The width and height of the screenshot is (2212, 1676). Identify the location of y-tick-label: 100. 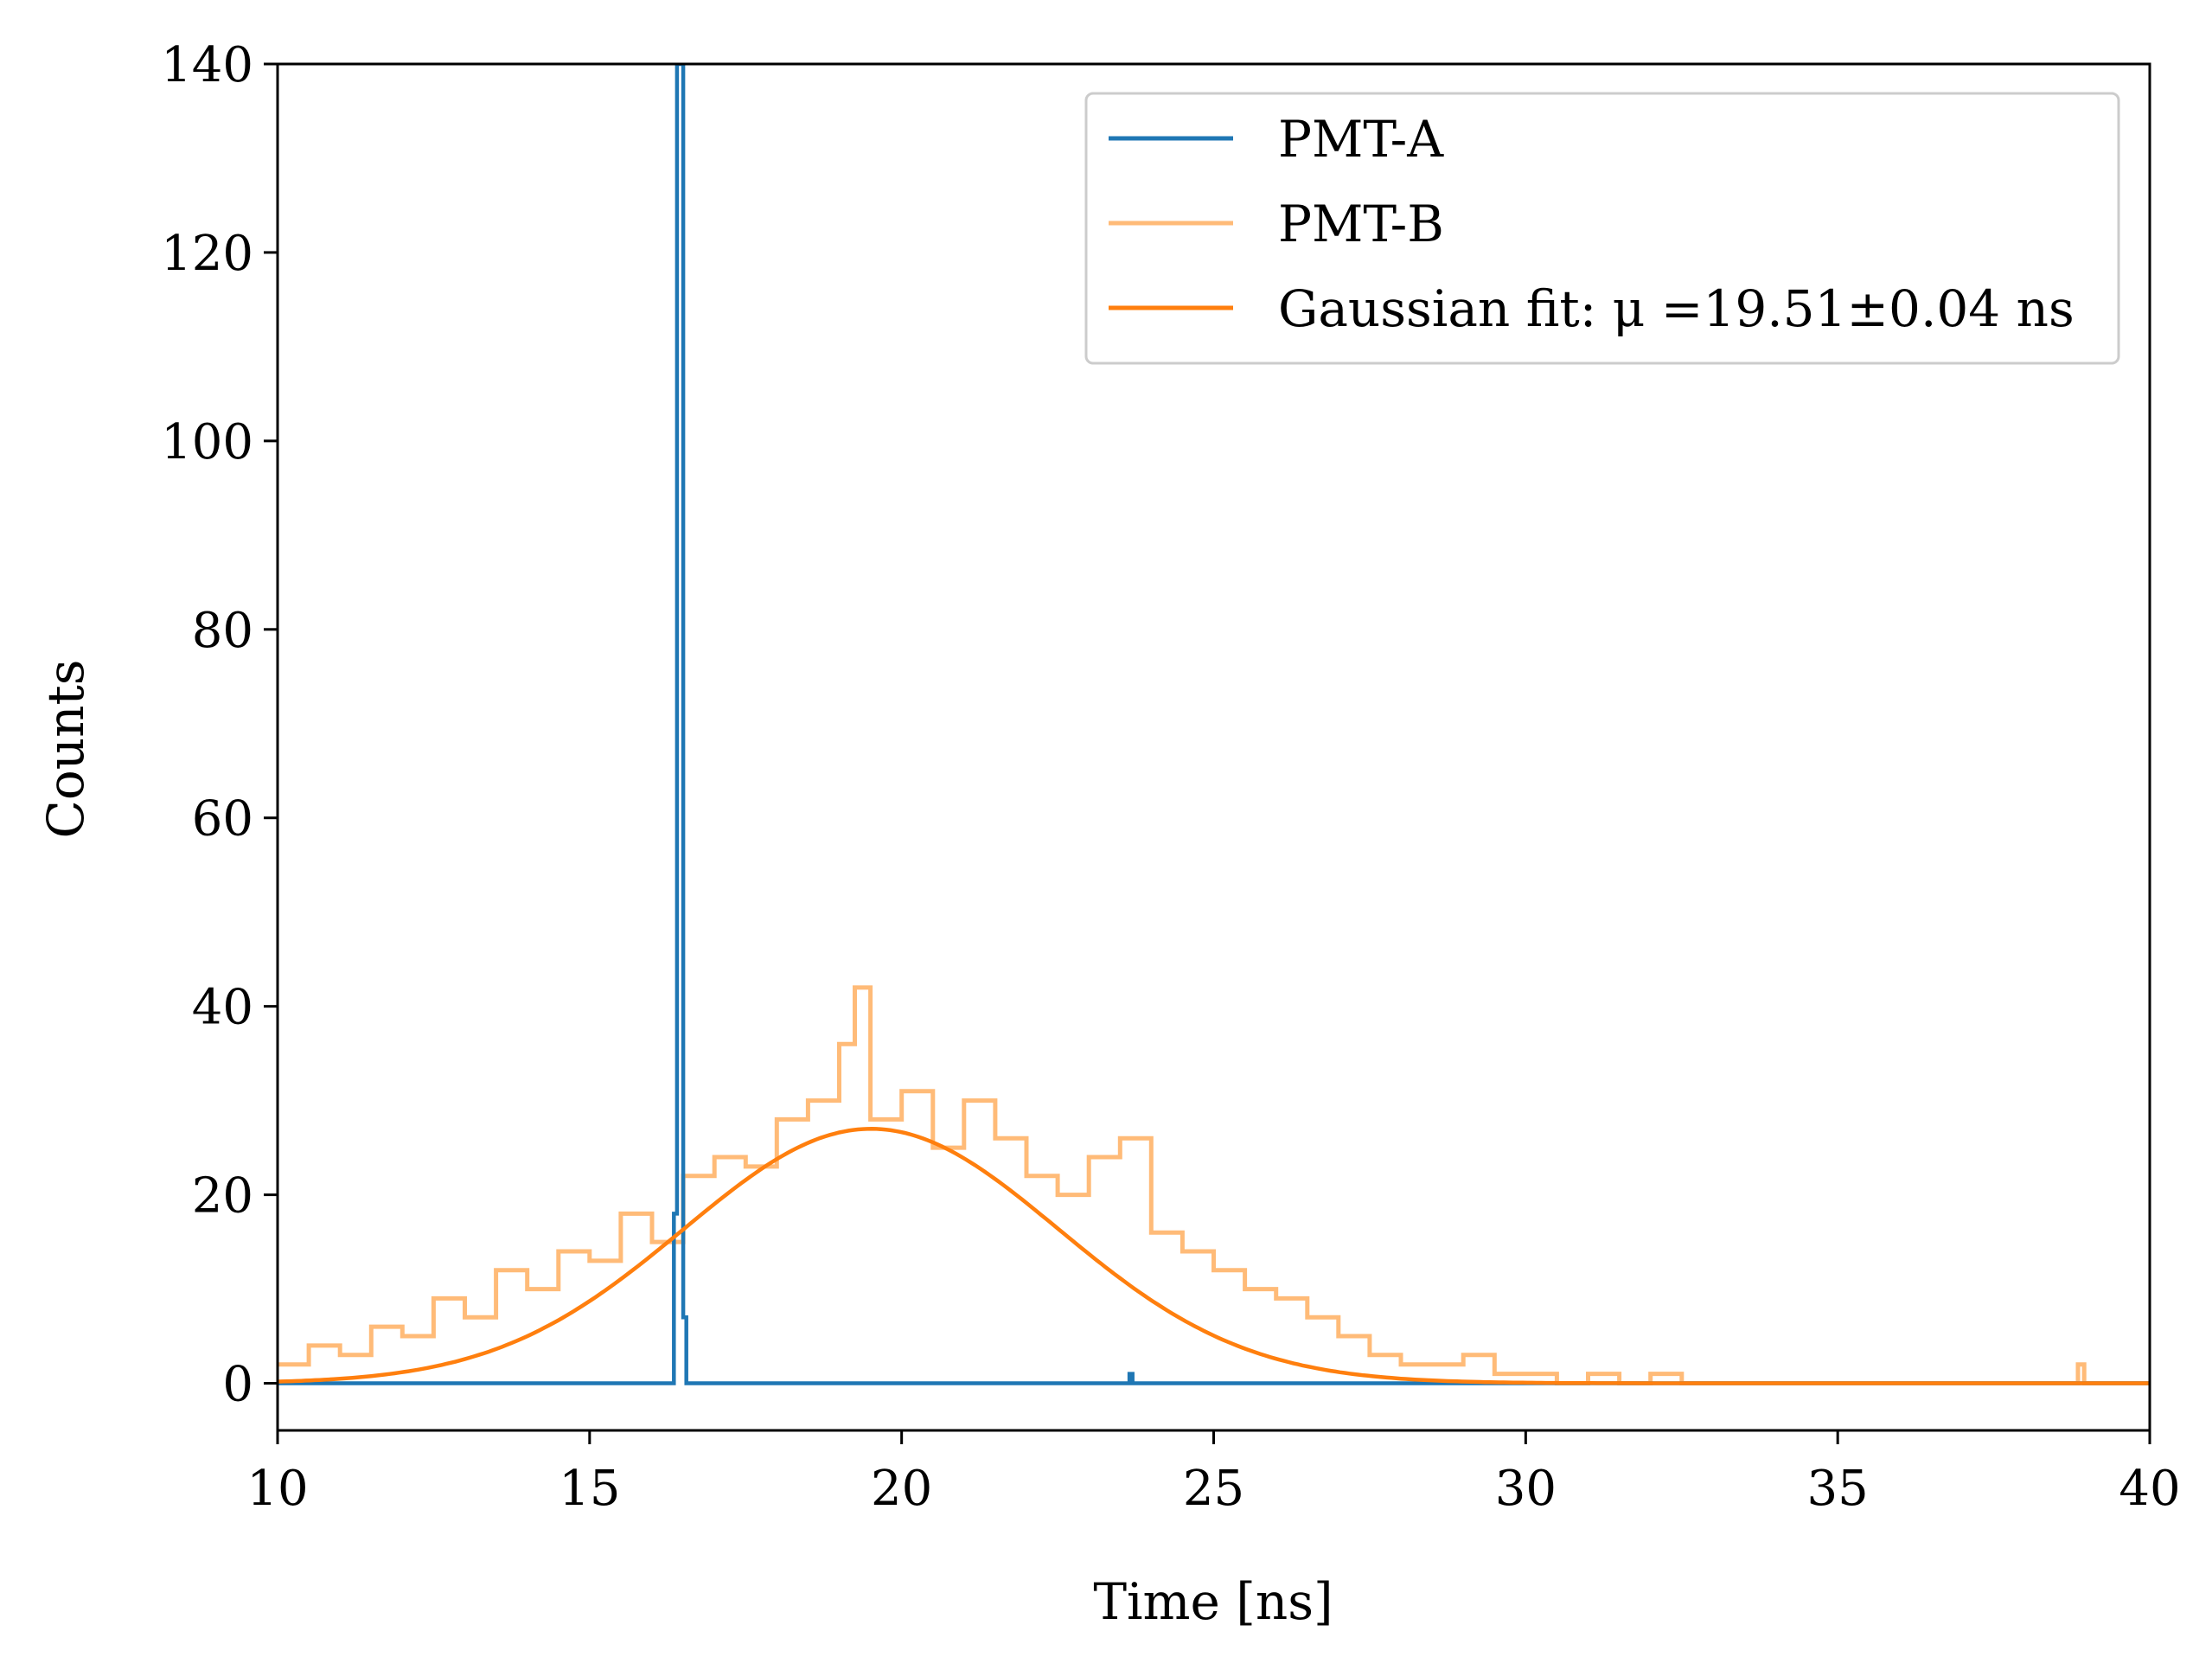
(207, 442).